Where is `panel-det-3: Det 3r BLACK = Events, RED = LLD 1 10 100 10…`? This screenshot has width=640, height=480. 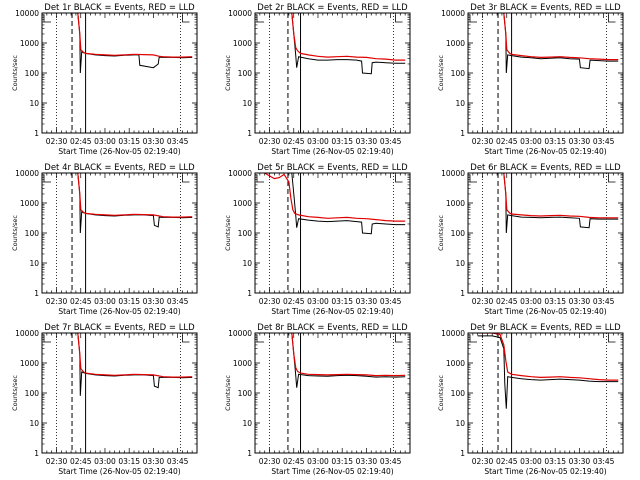 panel-det-3: Det 3r BLACK = Events, RED = LLD 1 10 100 10… is located at coordinates (530, 79).